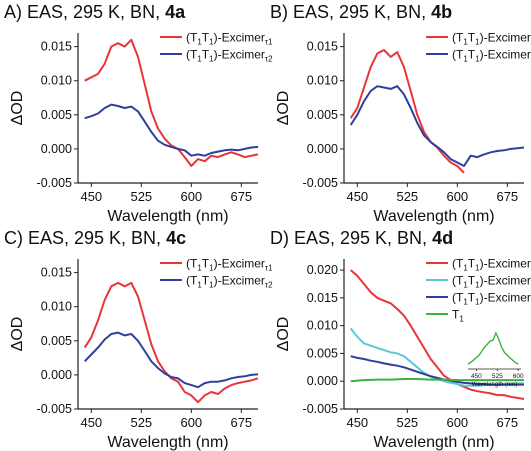 The width and height of the screenshot is (531, 451). I want to click on inset-series-line, so click(493, 348).